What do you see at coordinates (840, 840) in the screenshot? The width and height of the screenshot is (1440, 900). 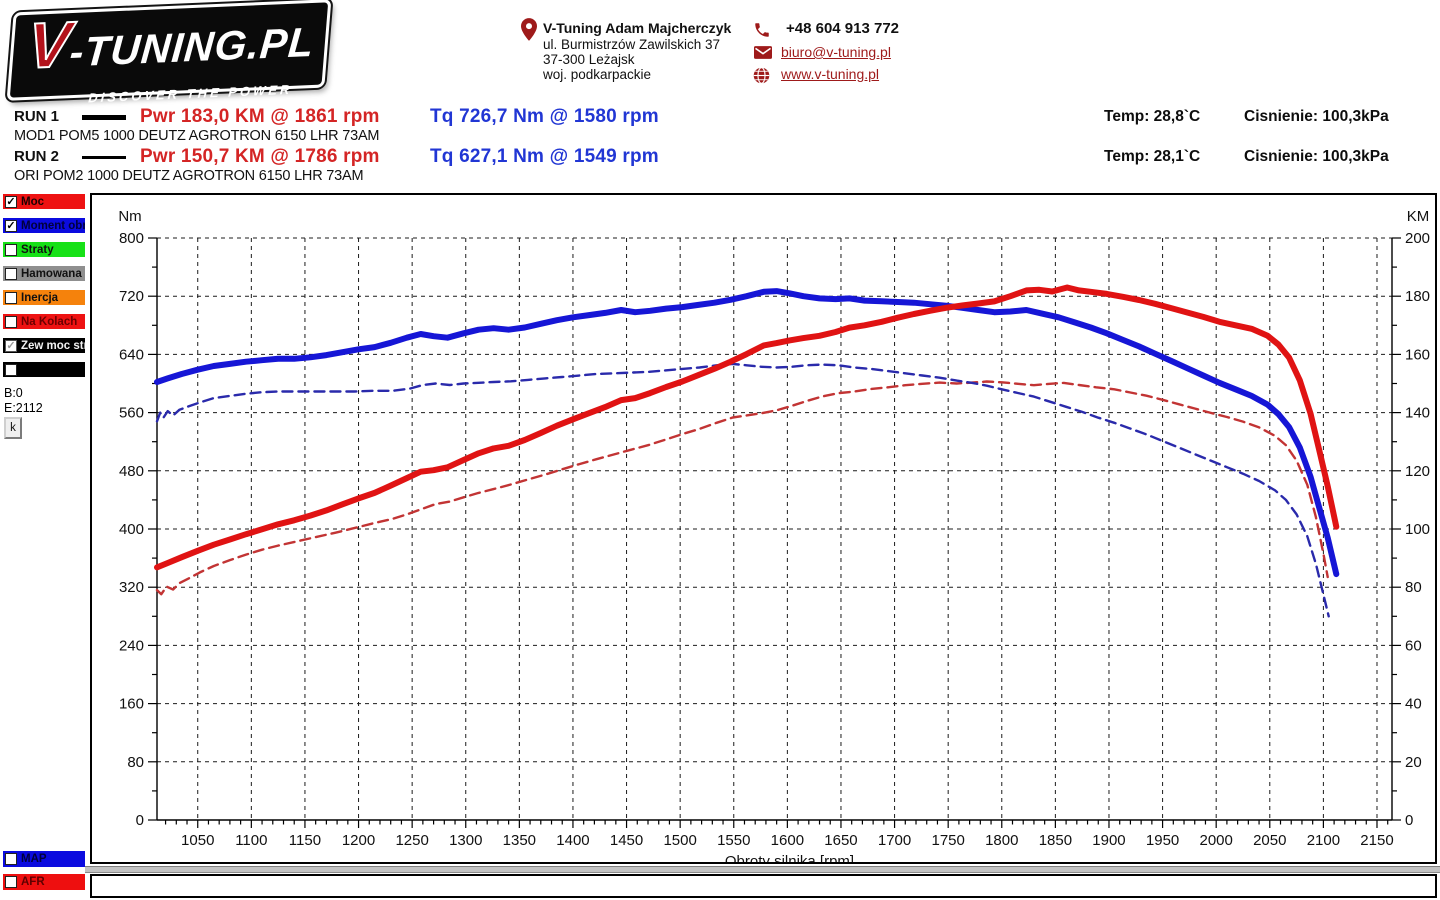 I see `x-tick-label: 1650` at bounding box center [840, 840].